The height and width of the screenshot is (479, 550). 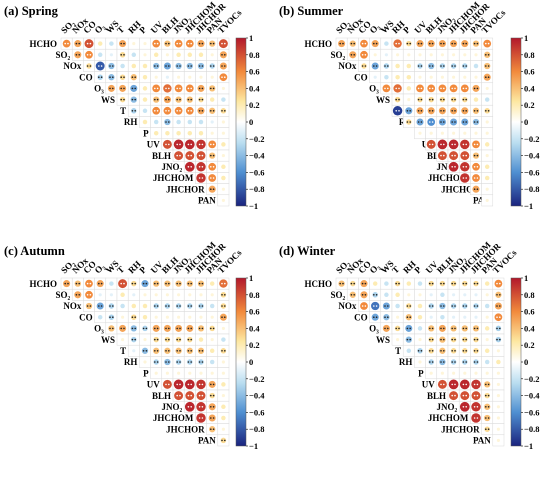 What do you see at coordinates (526, 278) in the screenshot?
I see `colorbar-tick-label: 1` at bounding box center [526, 278].